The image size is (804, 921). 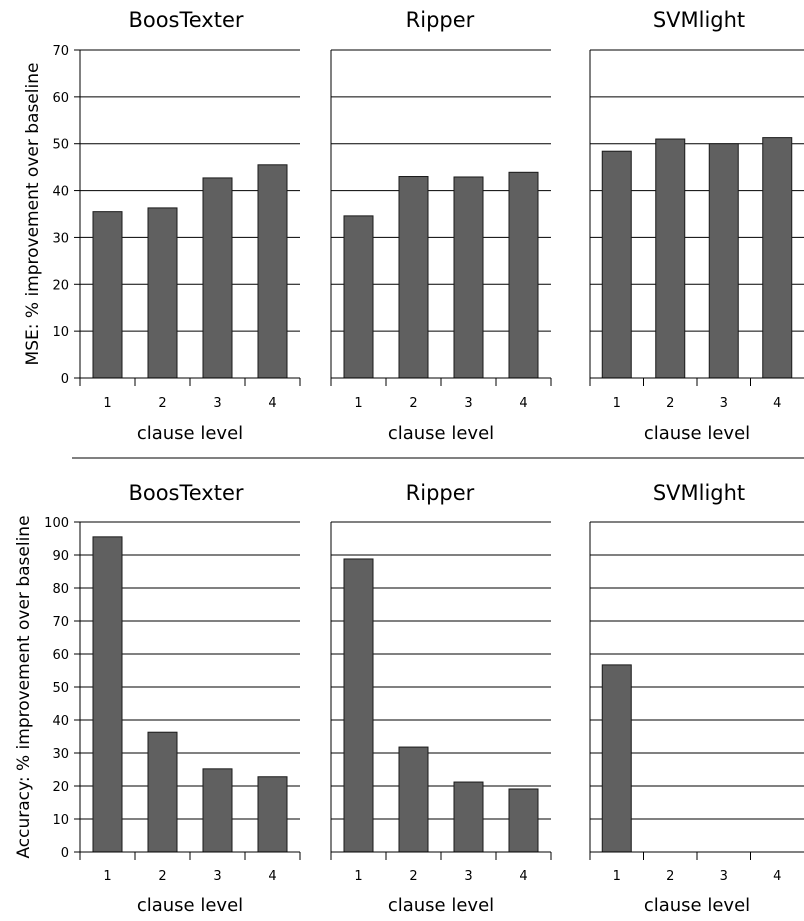 I want to click on y-tick-label: 90, so click(x=60, y=556).